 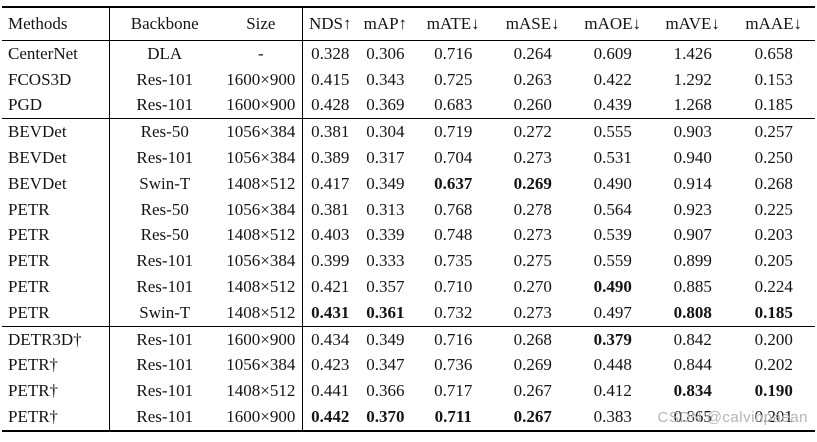 What do you see at coordinates (612, 313) in the screenshot?
I see `cell-maoe: 0.497` at bounding box center [612, 313].